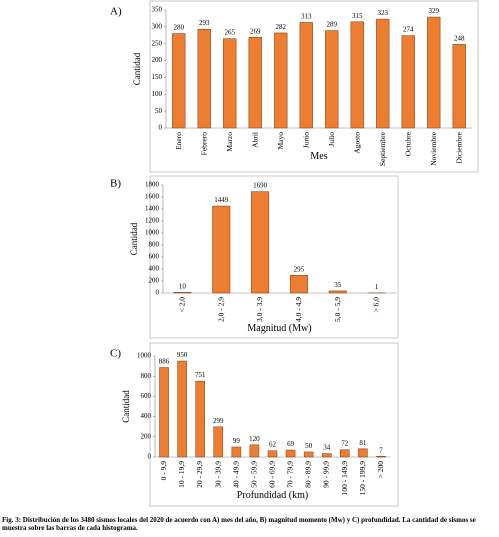  I want to click on x-tick-label: > 200, so click(380, 470).